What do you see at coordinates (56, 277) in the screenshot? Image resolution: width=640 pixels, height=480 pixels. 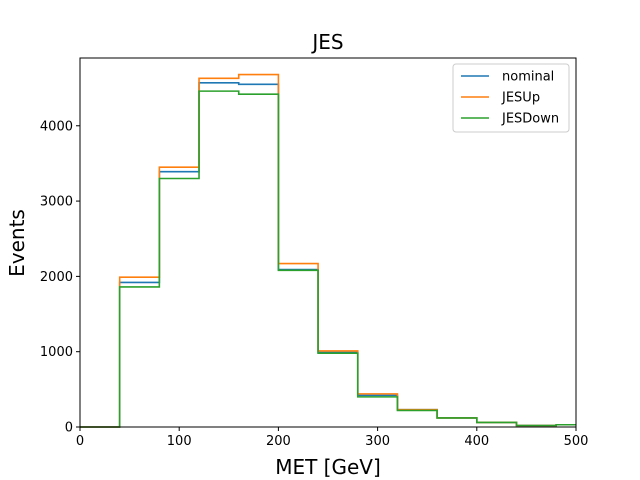 I see `y-tick-label: 2000` at bounding box center [56, 277].